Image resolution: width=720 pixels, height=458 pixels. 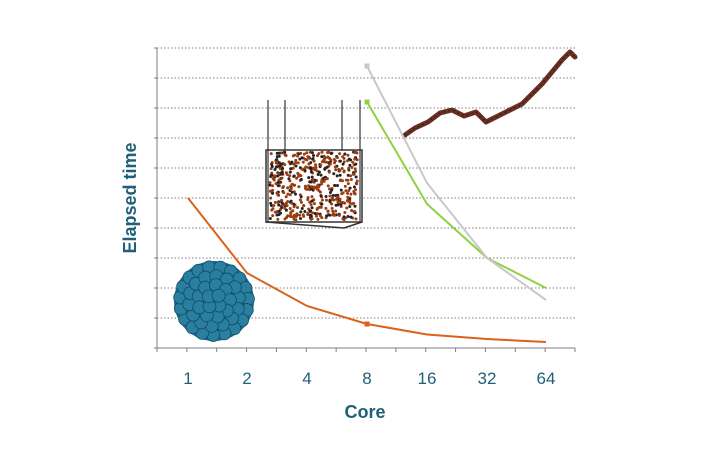 I want to click on x-tick-label: 4, so click(x=306, y=378).